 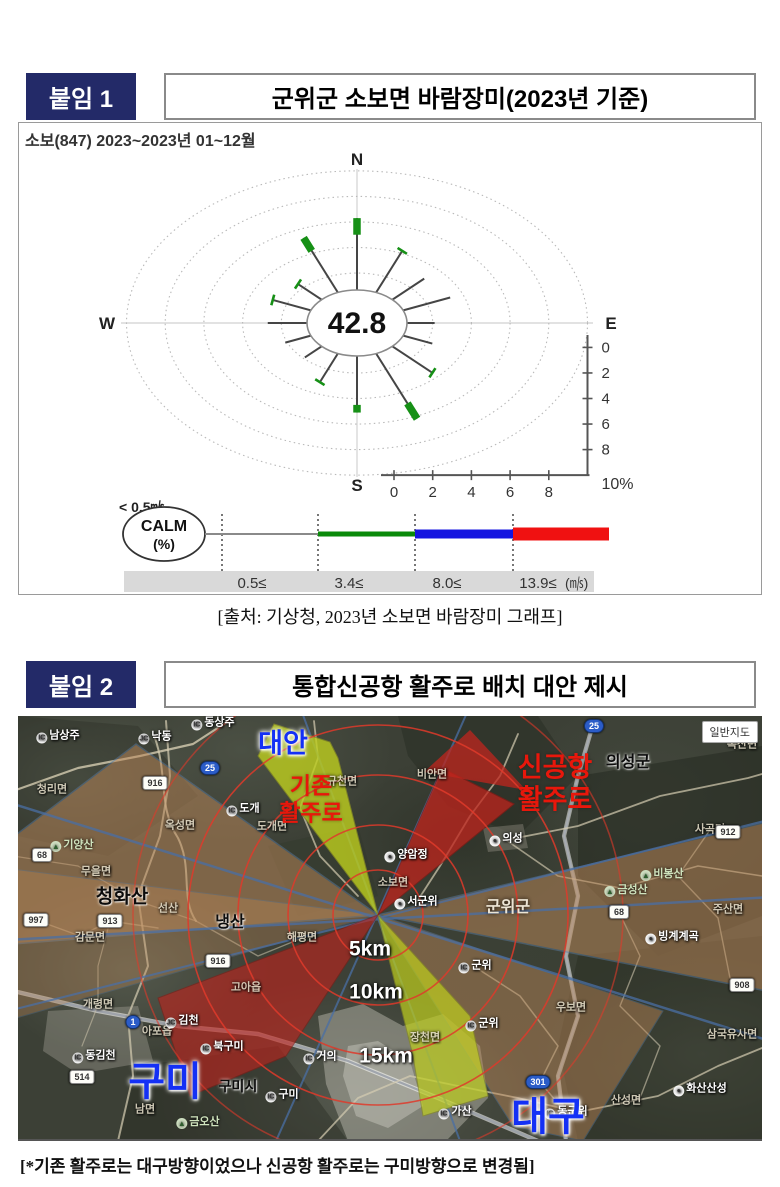 I want to click on label-daegu: 대구, so click(x=548, y=1117).